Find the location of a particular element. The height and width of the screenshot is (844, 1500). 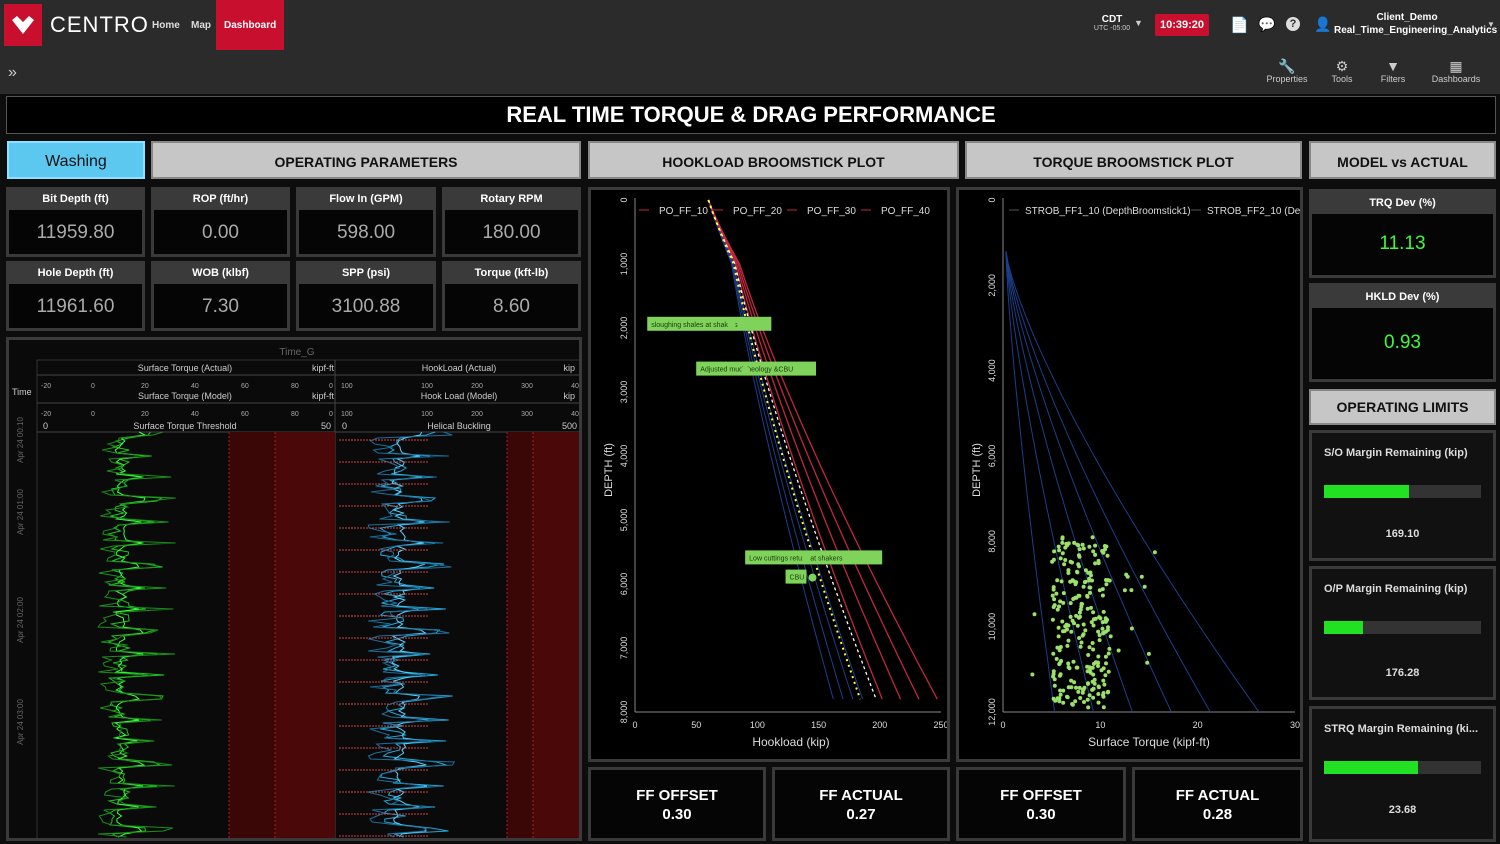

card-value: 180.00 is located at coordinates (511, 232).